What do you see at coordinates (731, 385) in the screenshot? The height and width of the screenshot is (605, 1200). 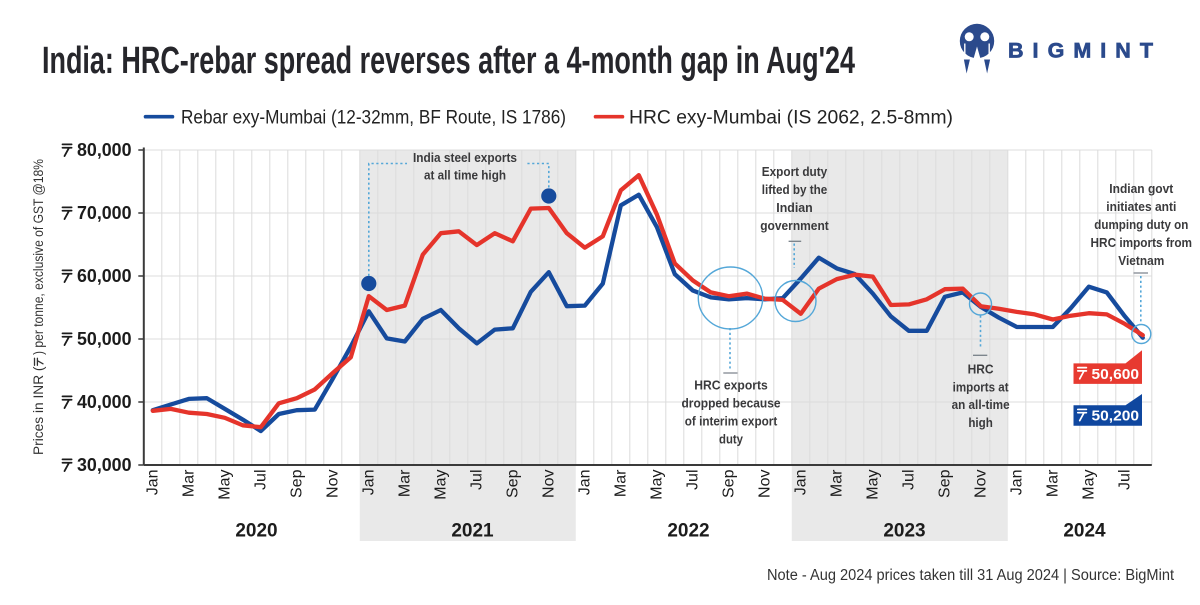 I see `svg-text: HRC exports` at bounding box center [731, 385].